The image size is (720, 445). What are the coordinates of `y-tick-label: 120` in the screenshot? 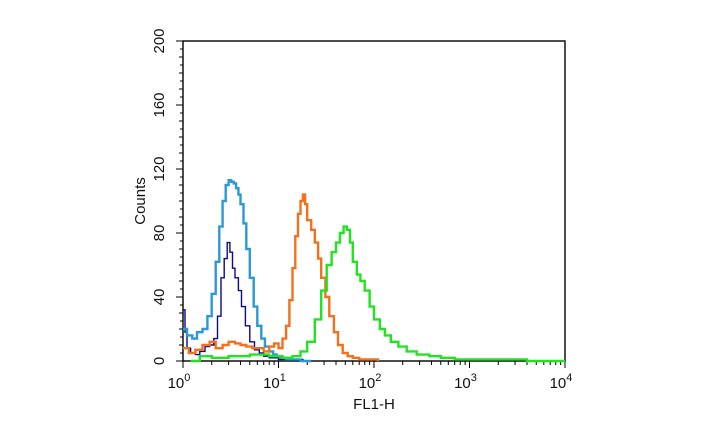 It's located at (159, 168).